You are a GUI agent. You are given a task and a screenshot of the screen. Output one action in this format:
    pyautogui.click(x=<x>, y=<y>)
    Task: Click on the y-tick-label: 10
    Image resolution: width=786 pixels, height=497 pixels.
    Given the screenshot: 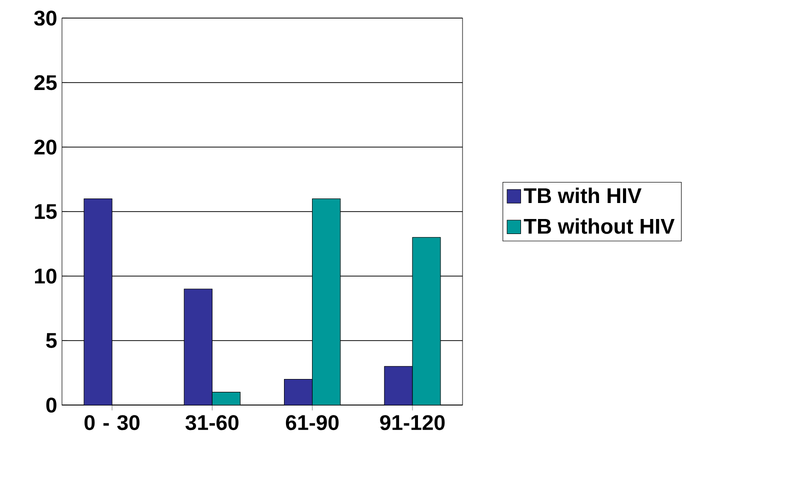 What is the action you would take?
    pyautogui.click(x=45, y=276)
    